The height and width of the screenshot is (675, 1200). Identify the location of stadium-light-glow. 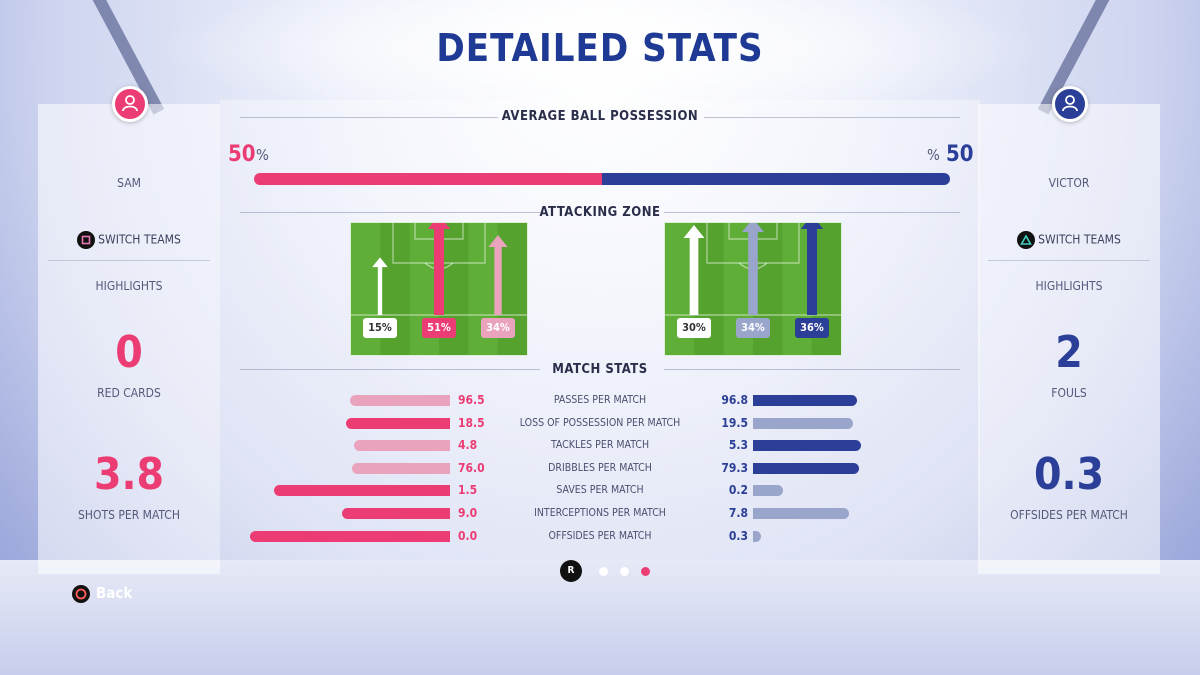
(600, 60).